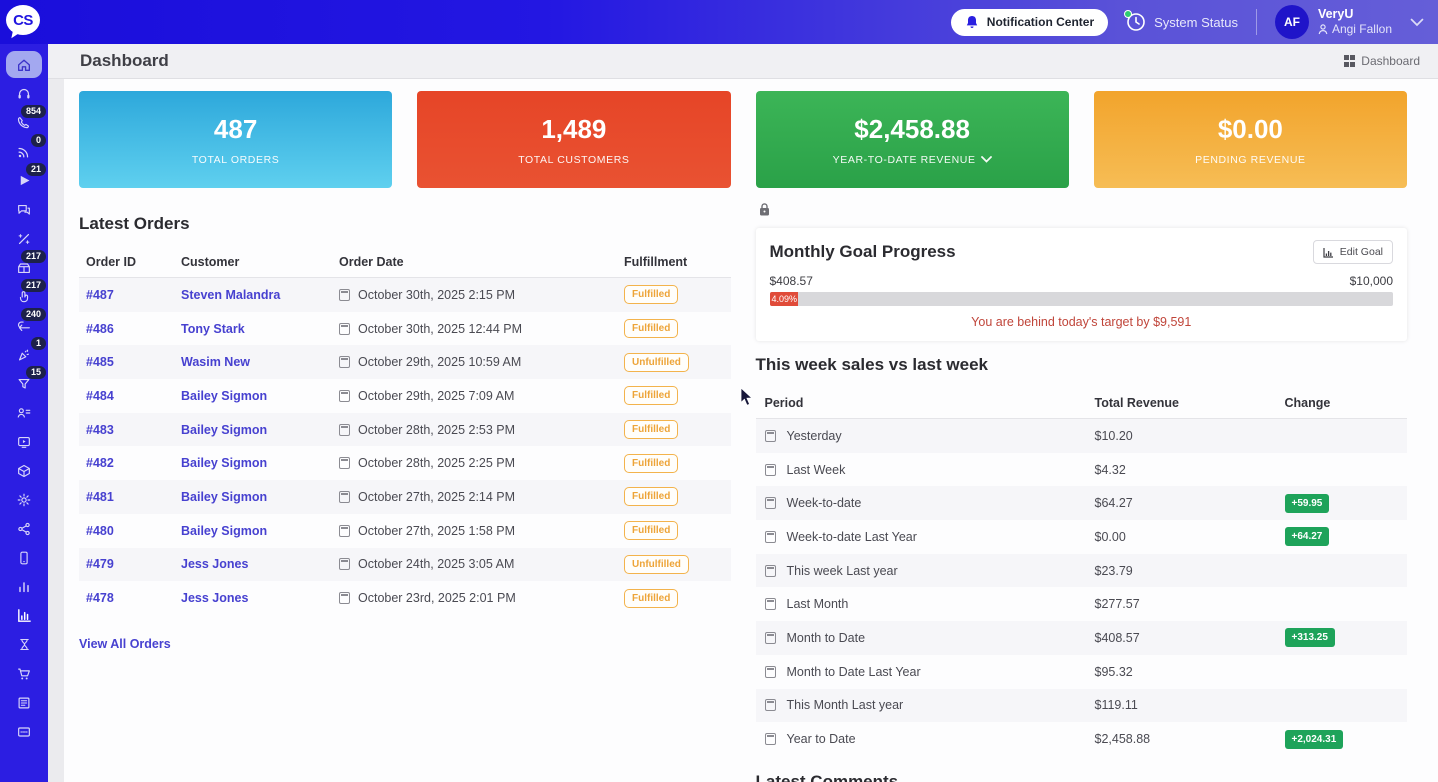 The width and height of the screenshot is (1438, 782). I want to click on sidebar-item-mail, so click(24, 731).